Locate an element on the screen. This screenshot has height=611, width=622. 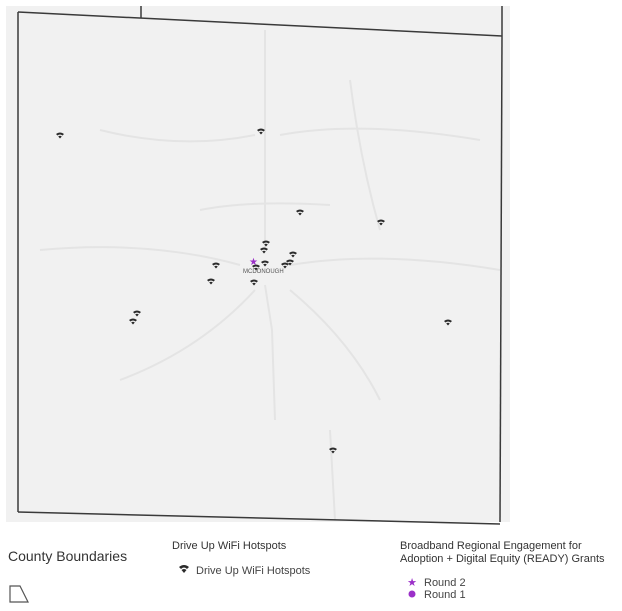
circle-icon is located at coordinates (412, 595).